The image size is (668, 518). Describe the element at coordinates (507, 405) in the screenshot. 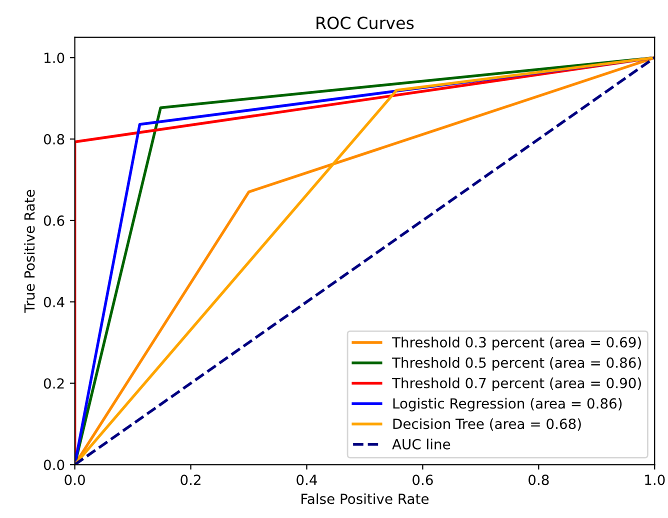

I see `legend-label: Logistic Regression (area = 0.86)` at that location.